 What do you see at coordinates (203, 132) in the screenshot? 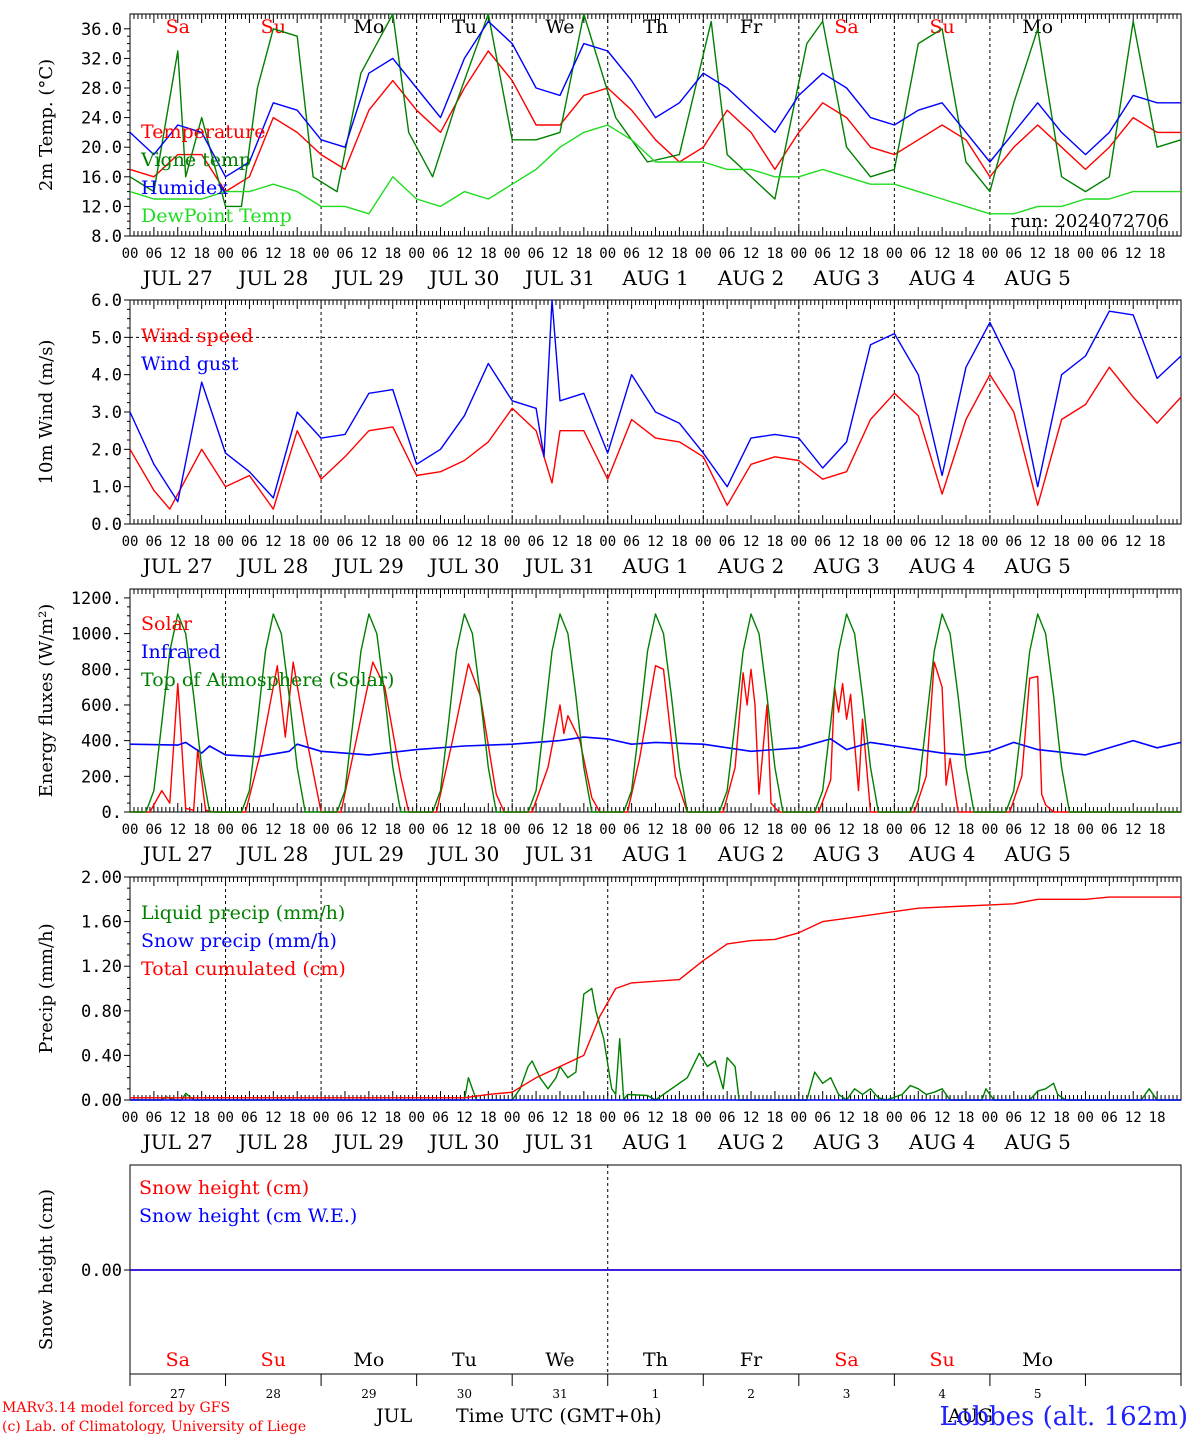
I see `legend-entry: Temperature` at bounding box center [203, 132].